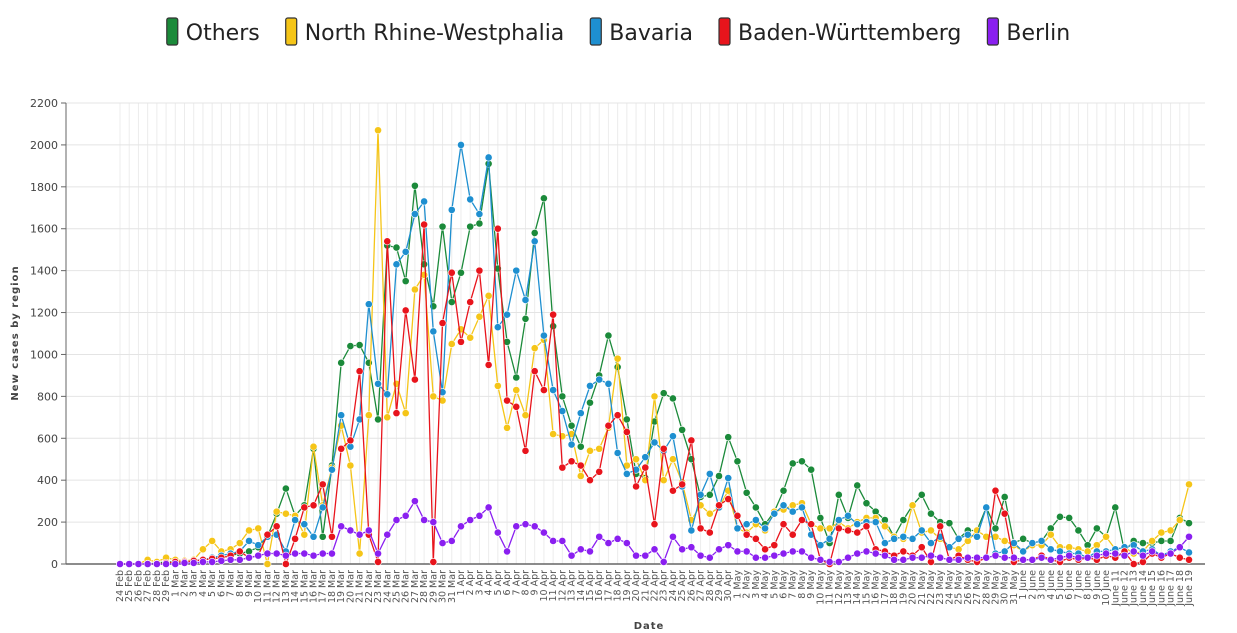 The image size is (1237, 633). Describe the element at coordinates (213, 31) in the screenshot. I see `legend-item: Others` at that location.